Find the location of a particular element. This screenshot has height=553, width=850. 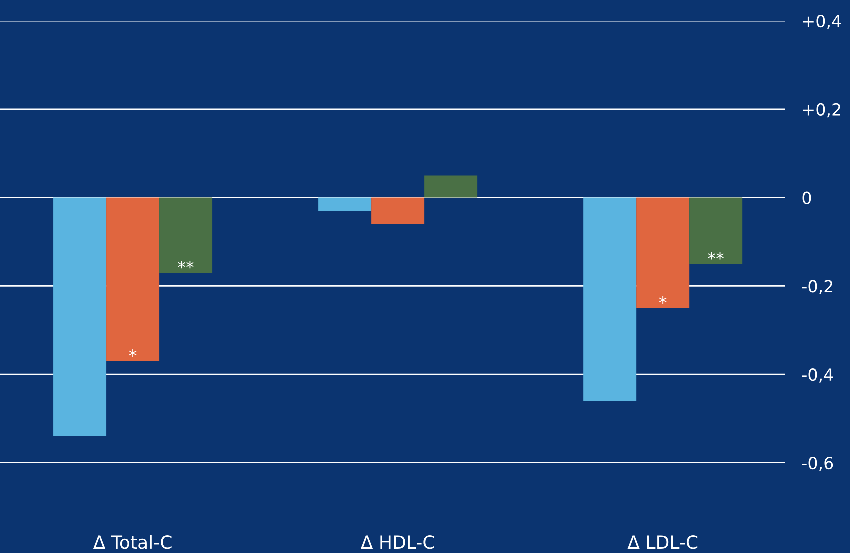

y-tick-label: -0,6 is located at coordinates (818, 464).